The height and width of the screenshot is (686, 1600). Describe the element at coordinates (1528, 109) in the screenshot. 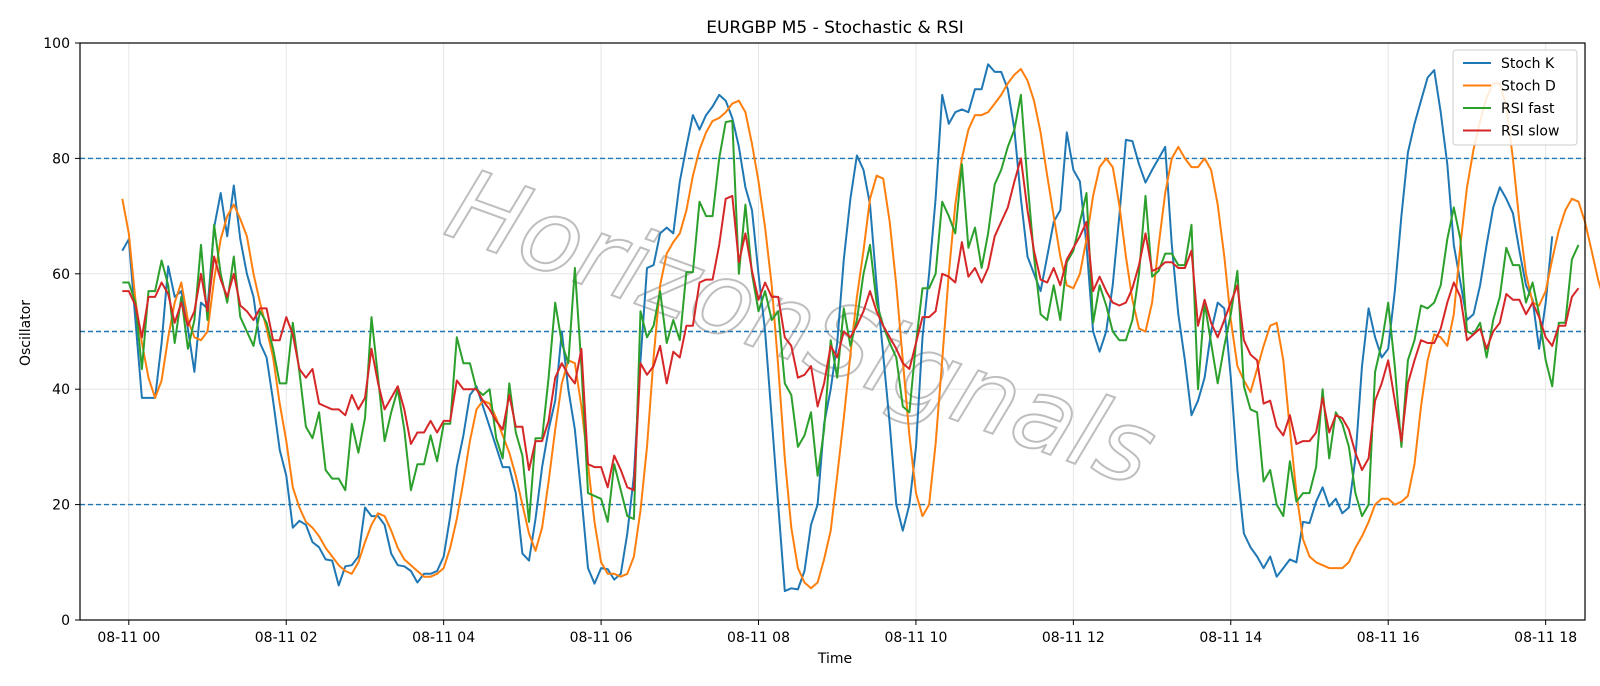

I see `legend-label: RSI fast` at that location.